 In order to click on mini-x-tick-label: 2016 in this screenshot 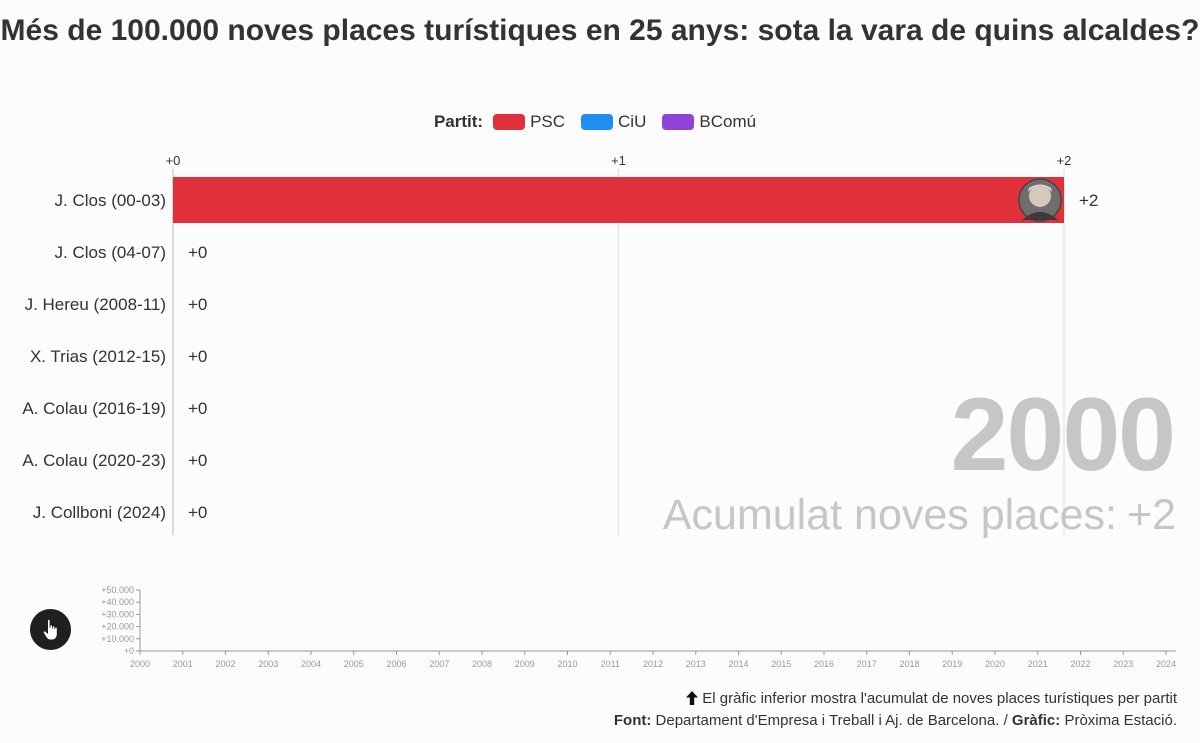, I will do `click(824, 664)`.